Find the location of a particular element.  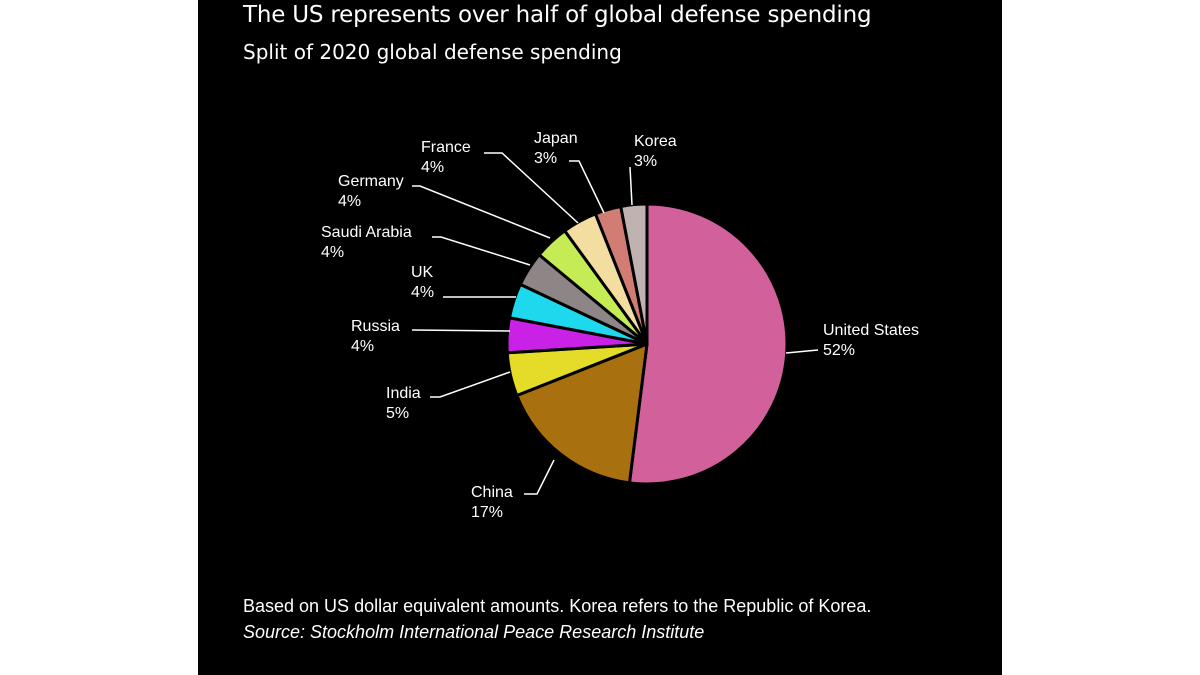

slice-name-uk: UK is located at coordinates (422, 272).